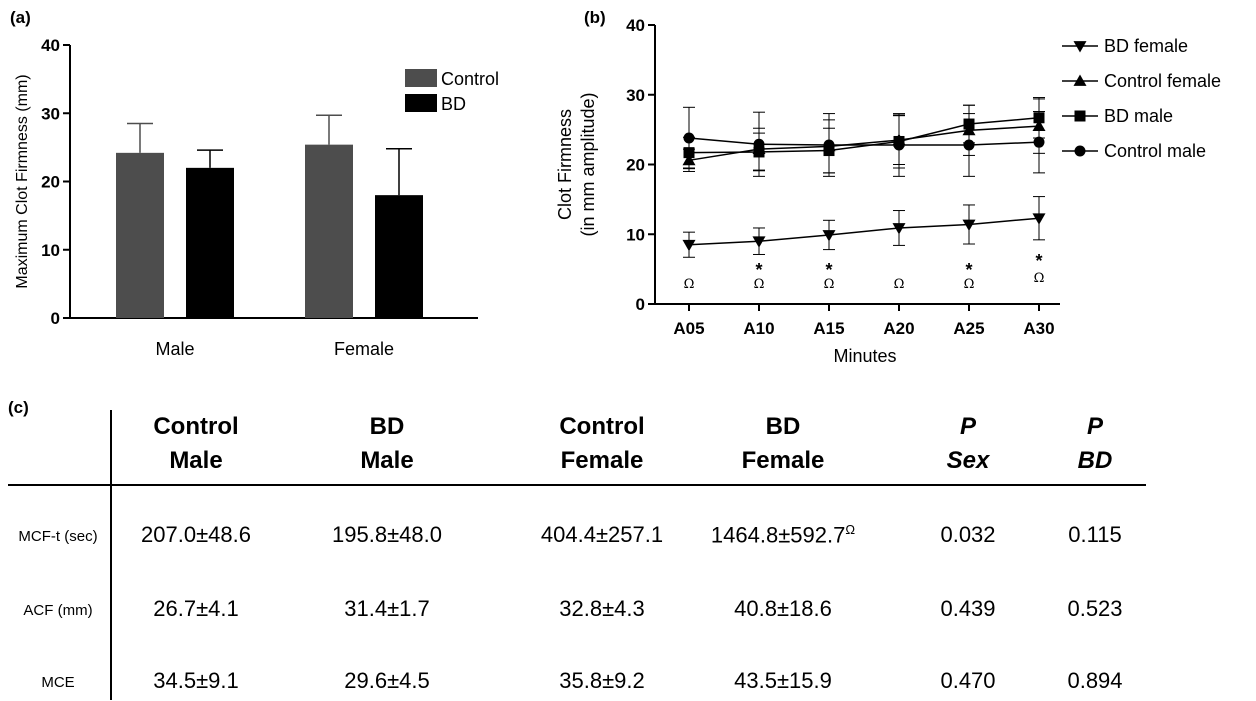  I want to click on table-cell: 31.4±1.7, so click(387, 608).